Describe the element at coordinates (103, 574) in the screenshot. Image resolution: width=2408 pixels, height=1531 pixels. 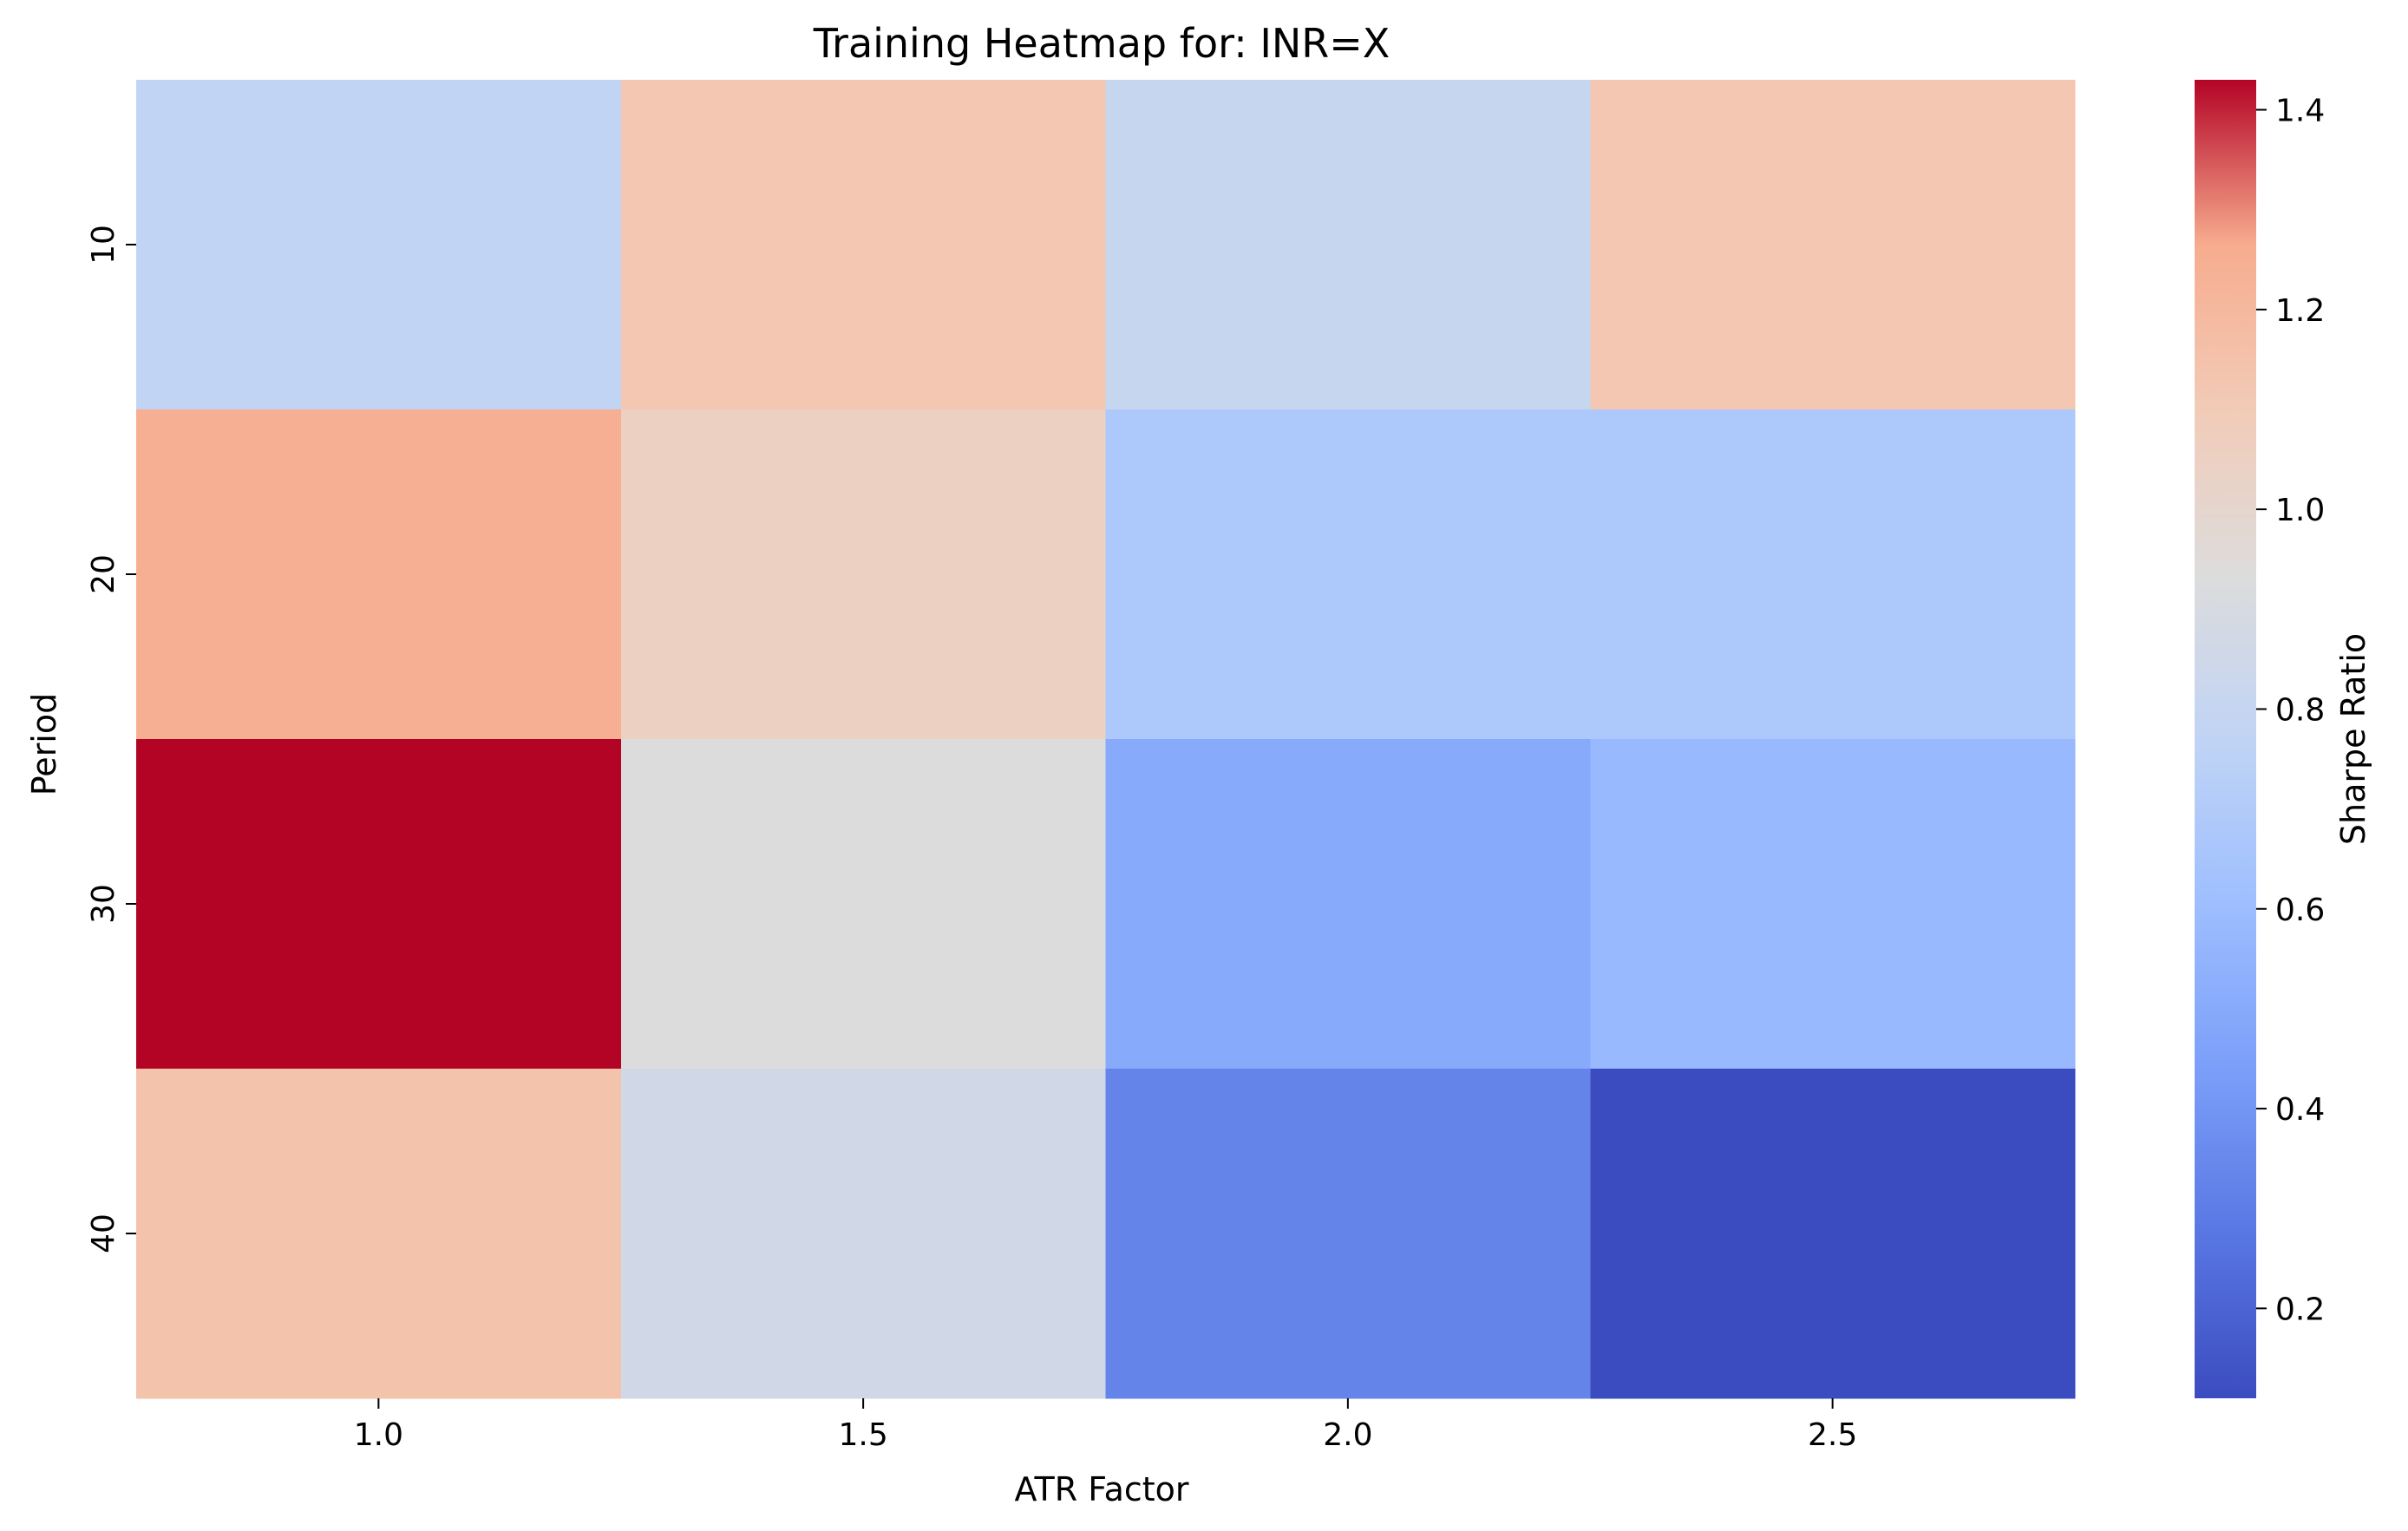
I see `y-tick-label: 20` at that location.